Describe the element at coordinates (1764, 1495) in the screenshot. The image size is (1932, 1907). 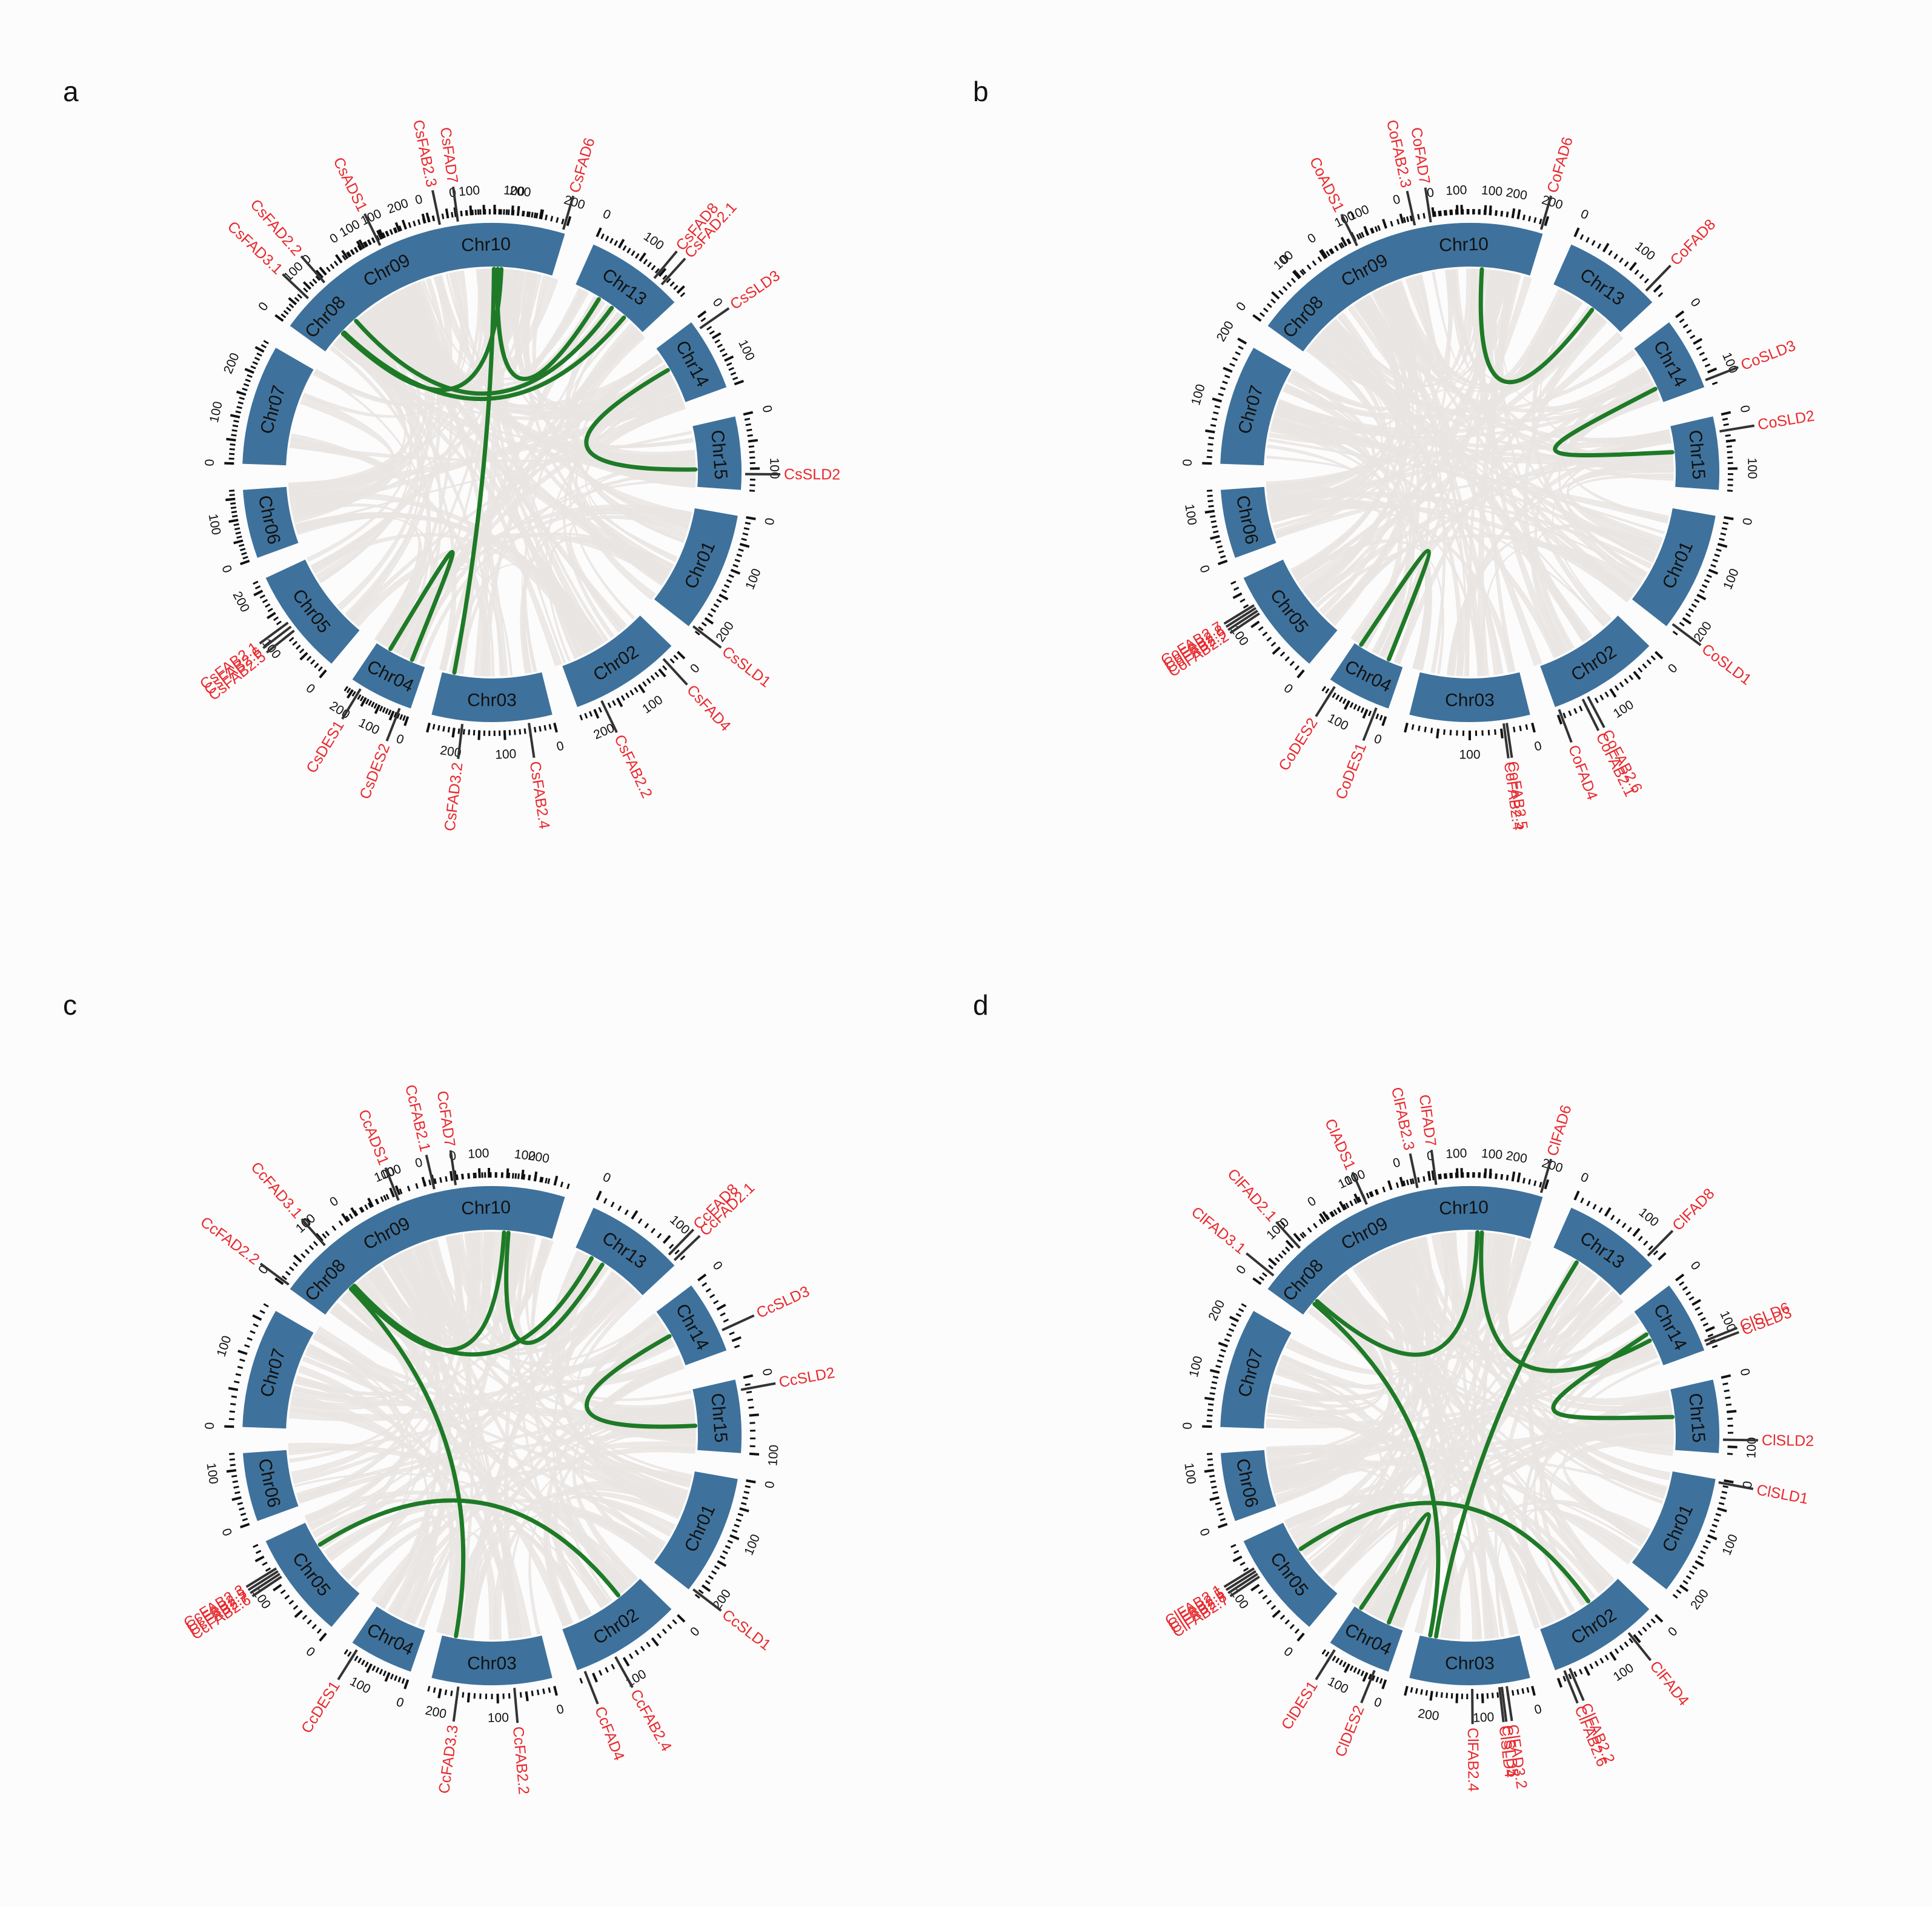
I see `gene-clsld1: ClSLD1` at that location.